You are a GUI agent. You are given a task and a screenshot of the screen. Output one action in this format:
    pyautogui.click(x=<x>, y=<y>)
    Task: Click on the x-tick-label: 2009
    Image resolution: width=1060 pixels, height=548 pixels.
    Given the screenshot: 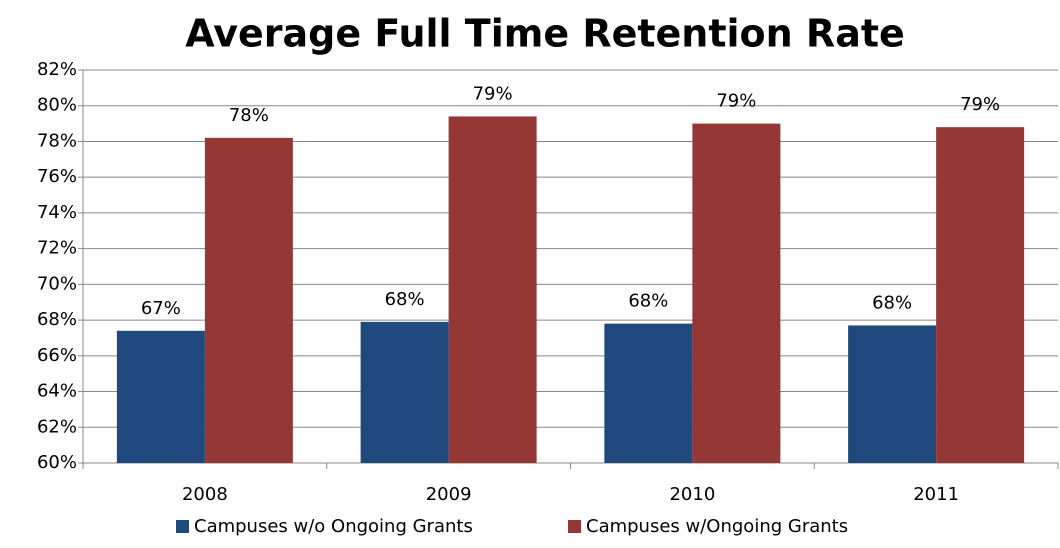 What is the action you would take?
    pyautogui.click(x=449, y=494)
    